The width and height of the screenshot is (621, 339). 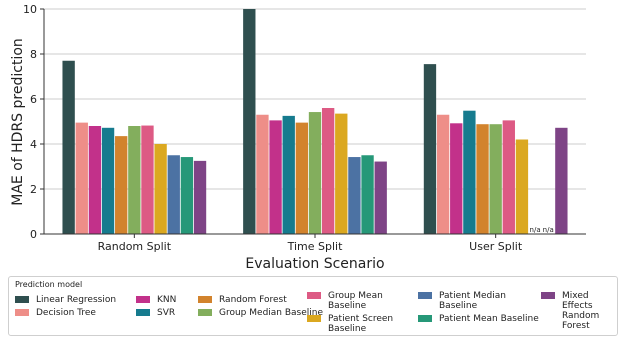 What do you see at coordinates (489, 319) in the screenshot?
I see `legend-label: Patient Mean Baseline` at bounding box center [489, 319].